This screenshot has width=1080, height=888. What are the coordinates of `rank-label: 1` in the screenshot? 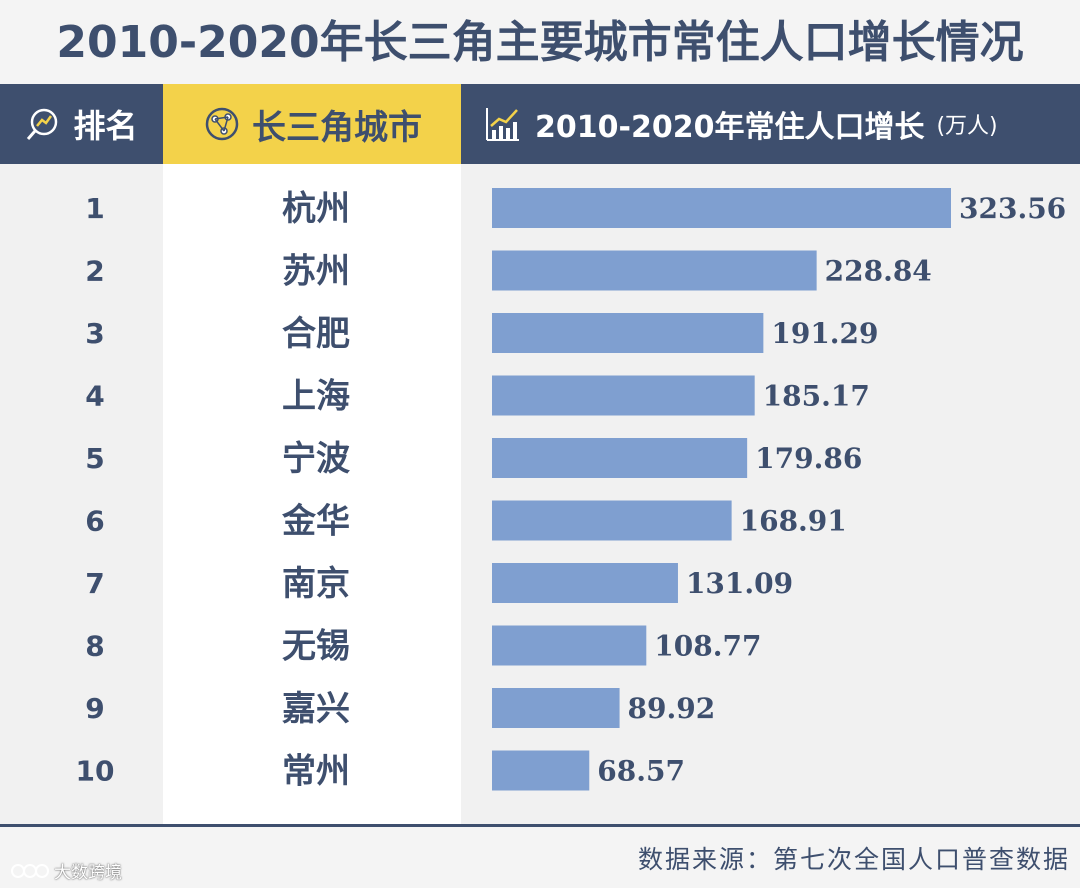 It's located at (94, 208).